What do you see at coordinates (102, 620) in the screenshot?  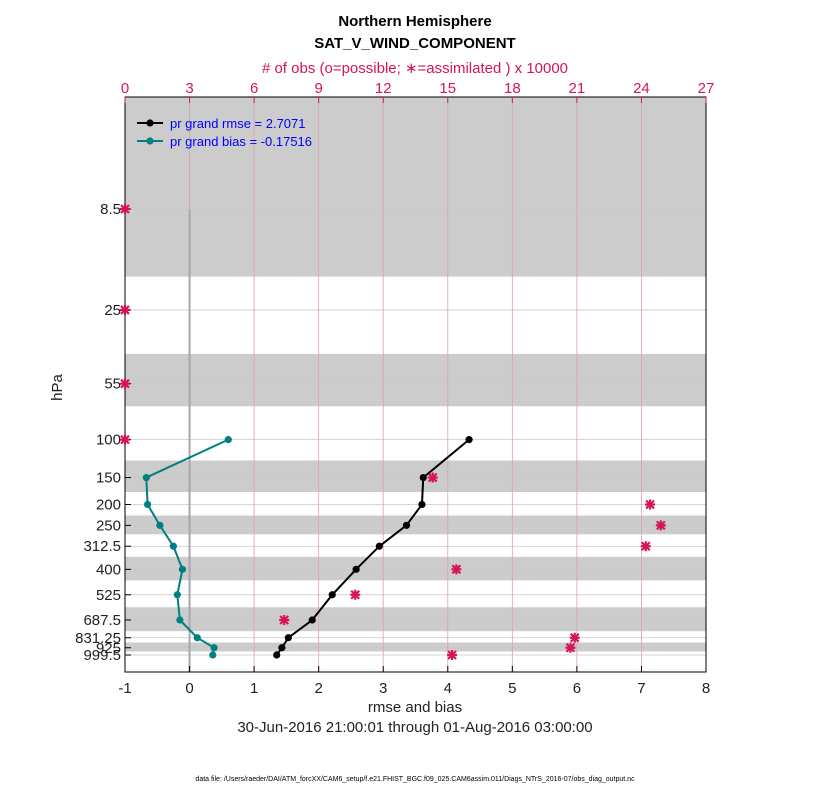 I see `y-tick-label: 687.5` at bounding box center [102, 620].